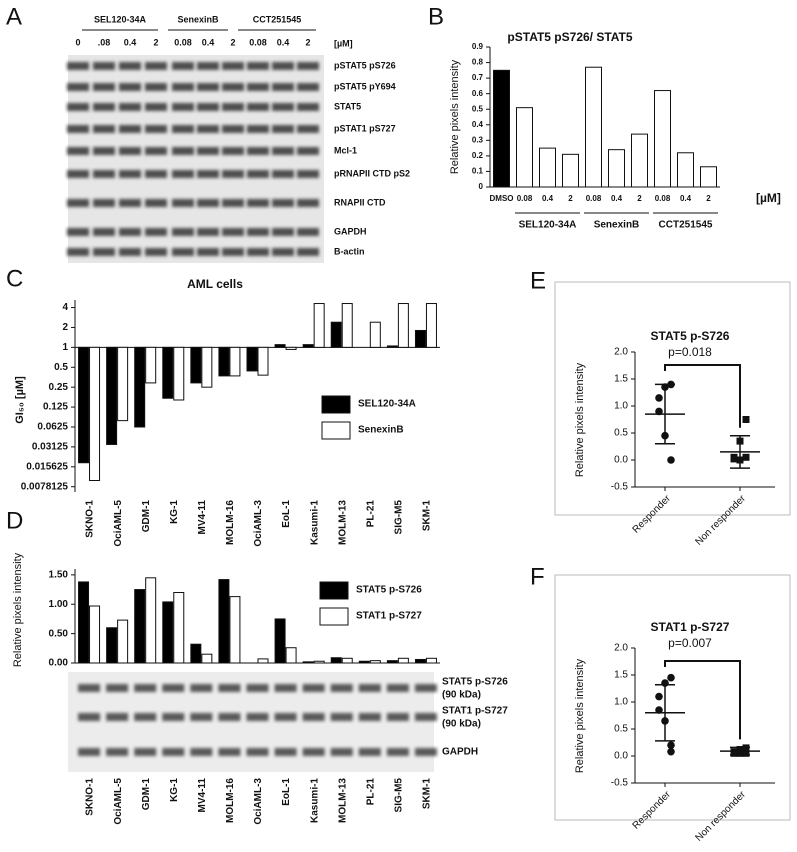 The height and width of the screenshot is (852, 797). I want to click on legend-label: STAT1 p-S727, so click(389, 616).